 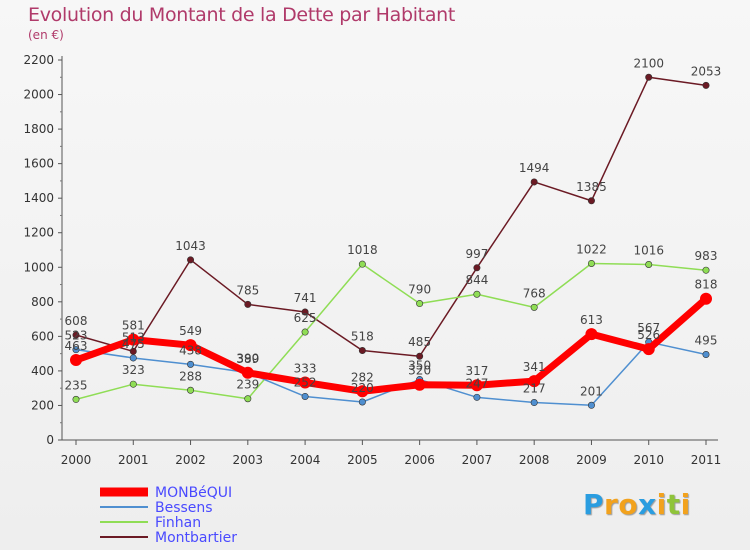 I want to click on data-label-monb-qui-2009: 613, so click(x=591, y=320).